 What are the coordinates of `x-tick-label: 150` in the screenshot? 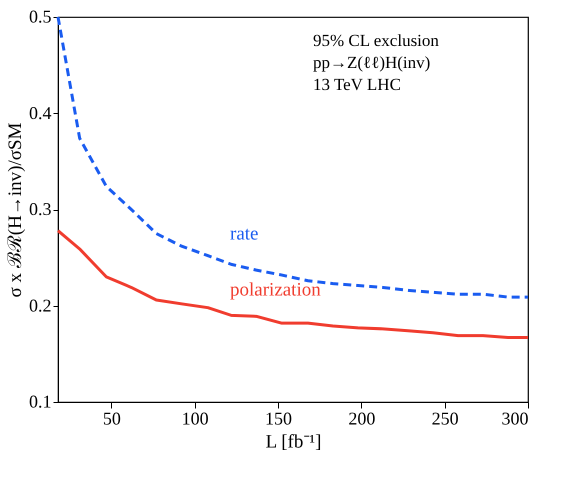 It's located at (278, 418).